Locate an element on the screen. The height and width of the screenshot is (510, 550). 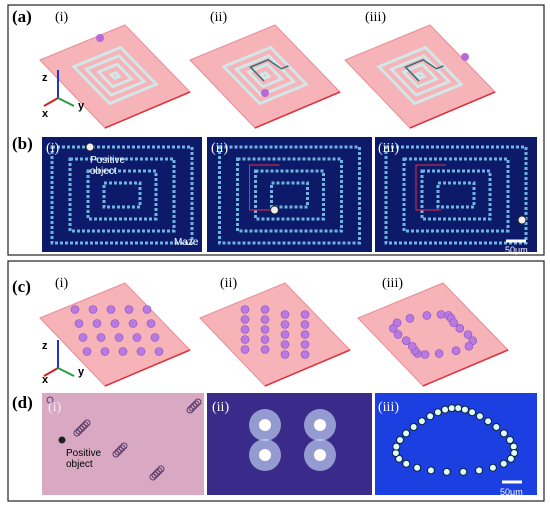
panel-label: (d) is located at coordinates (22, 402).